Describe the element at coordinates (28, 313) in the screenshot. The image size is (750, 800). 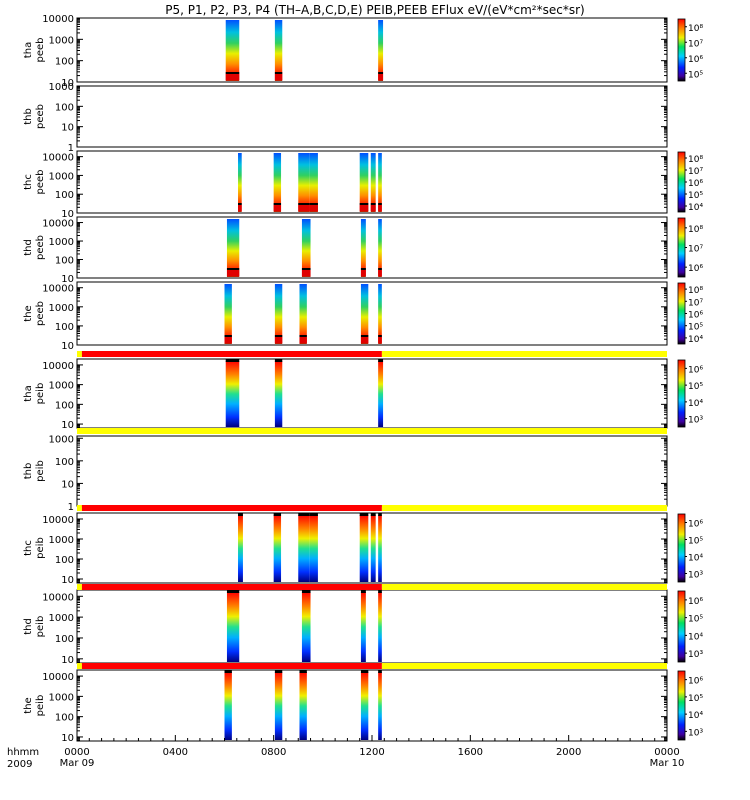
I see `y-axis-probe-label: the` at that location.